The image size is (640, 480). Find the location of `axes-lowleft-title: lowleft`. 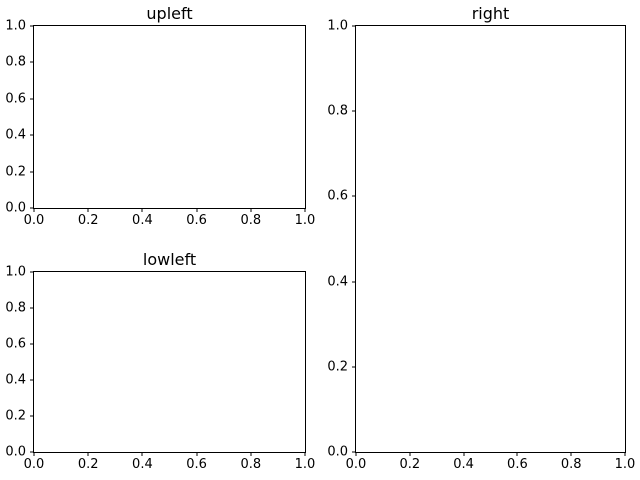

axes-lowleft-title: lowleft is located at coordinates (169, 259).